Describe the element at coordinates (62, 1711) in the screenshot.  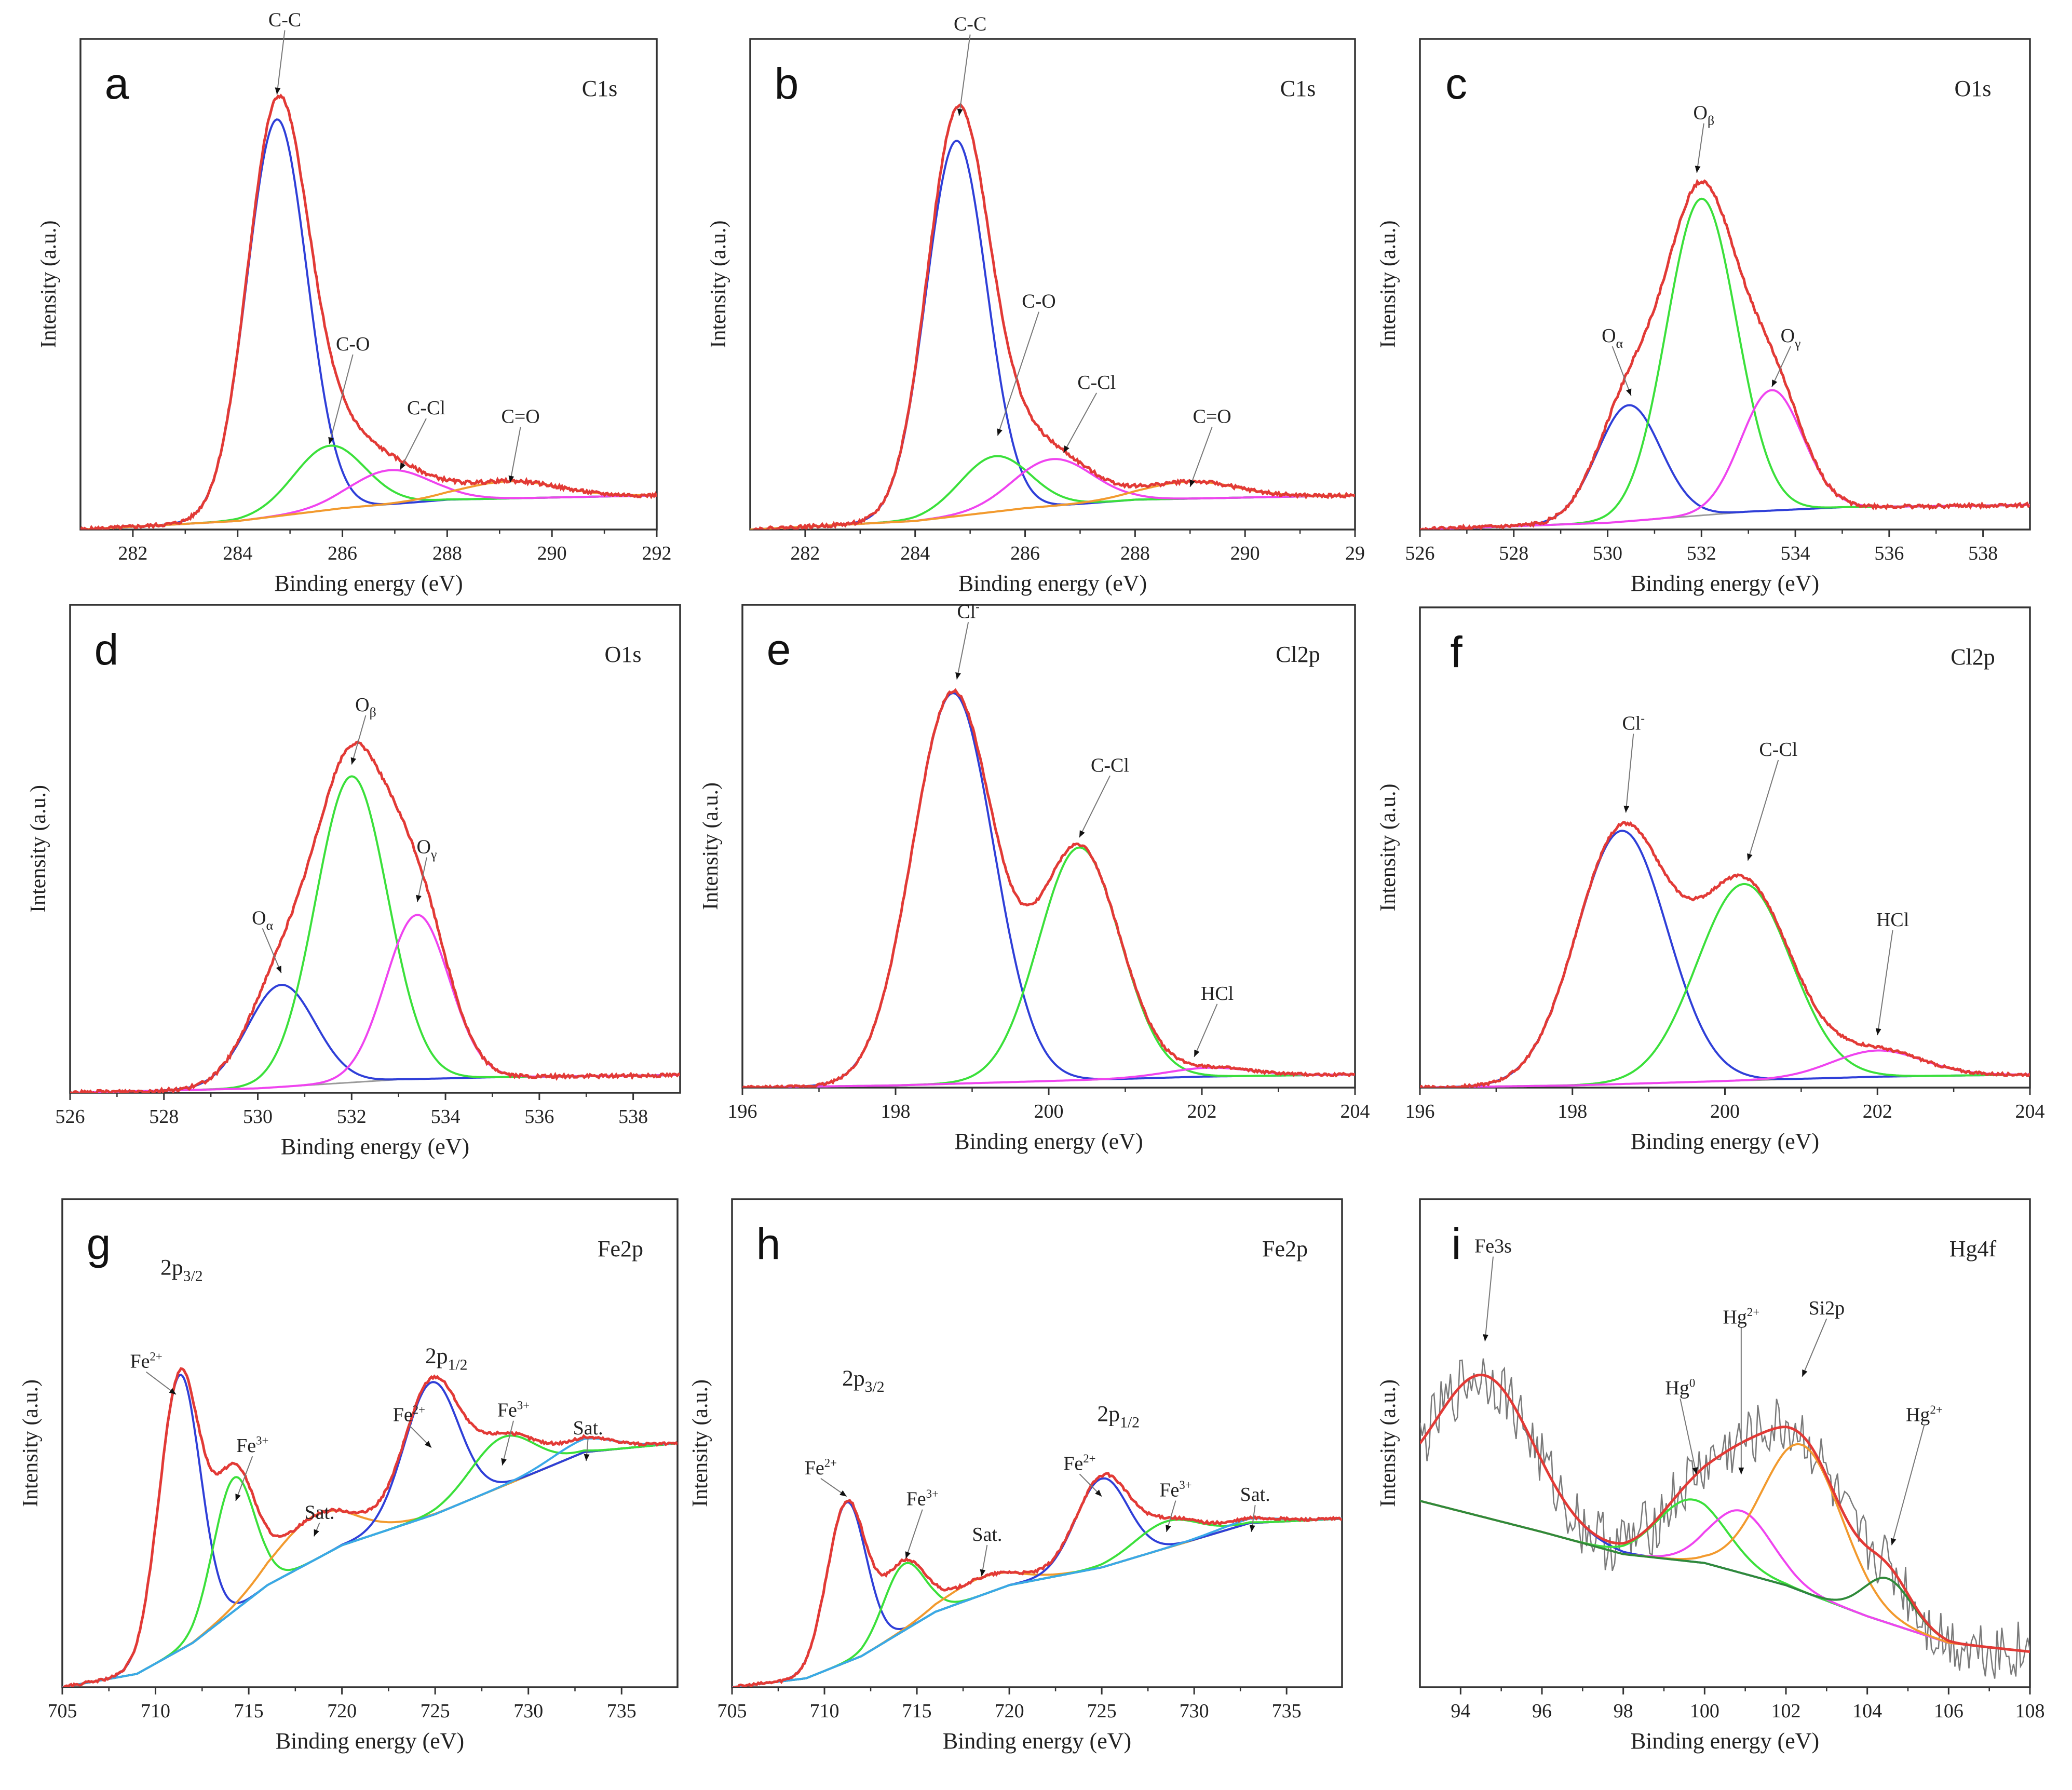
I see `x-tick-label: 705` at that location.